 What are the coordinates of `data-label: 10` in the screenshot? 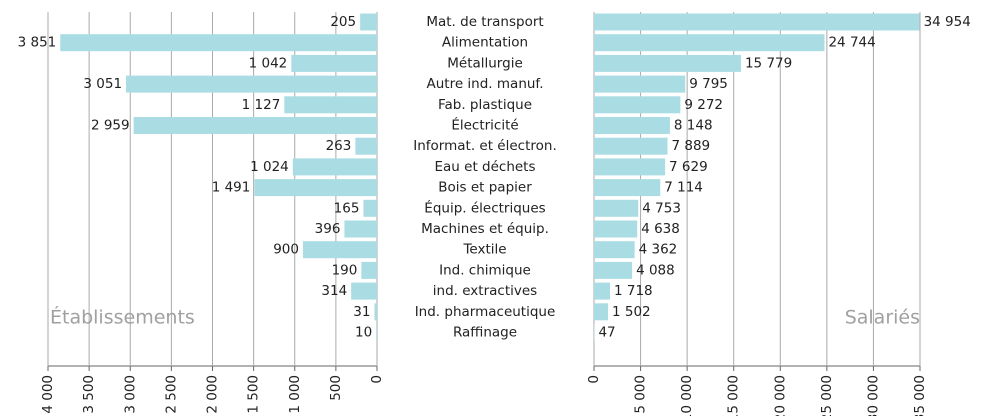 It's located at (363, 333).